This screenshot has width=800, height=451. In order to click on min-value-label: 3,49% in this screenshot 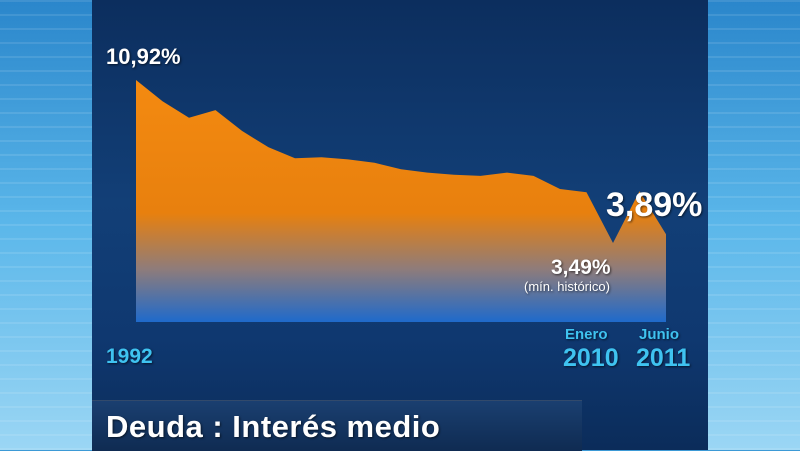, I will do `click(581, 268)`.